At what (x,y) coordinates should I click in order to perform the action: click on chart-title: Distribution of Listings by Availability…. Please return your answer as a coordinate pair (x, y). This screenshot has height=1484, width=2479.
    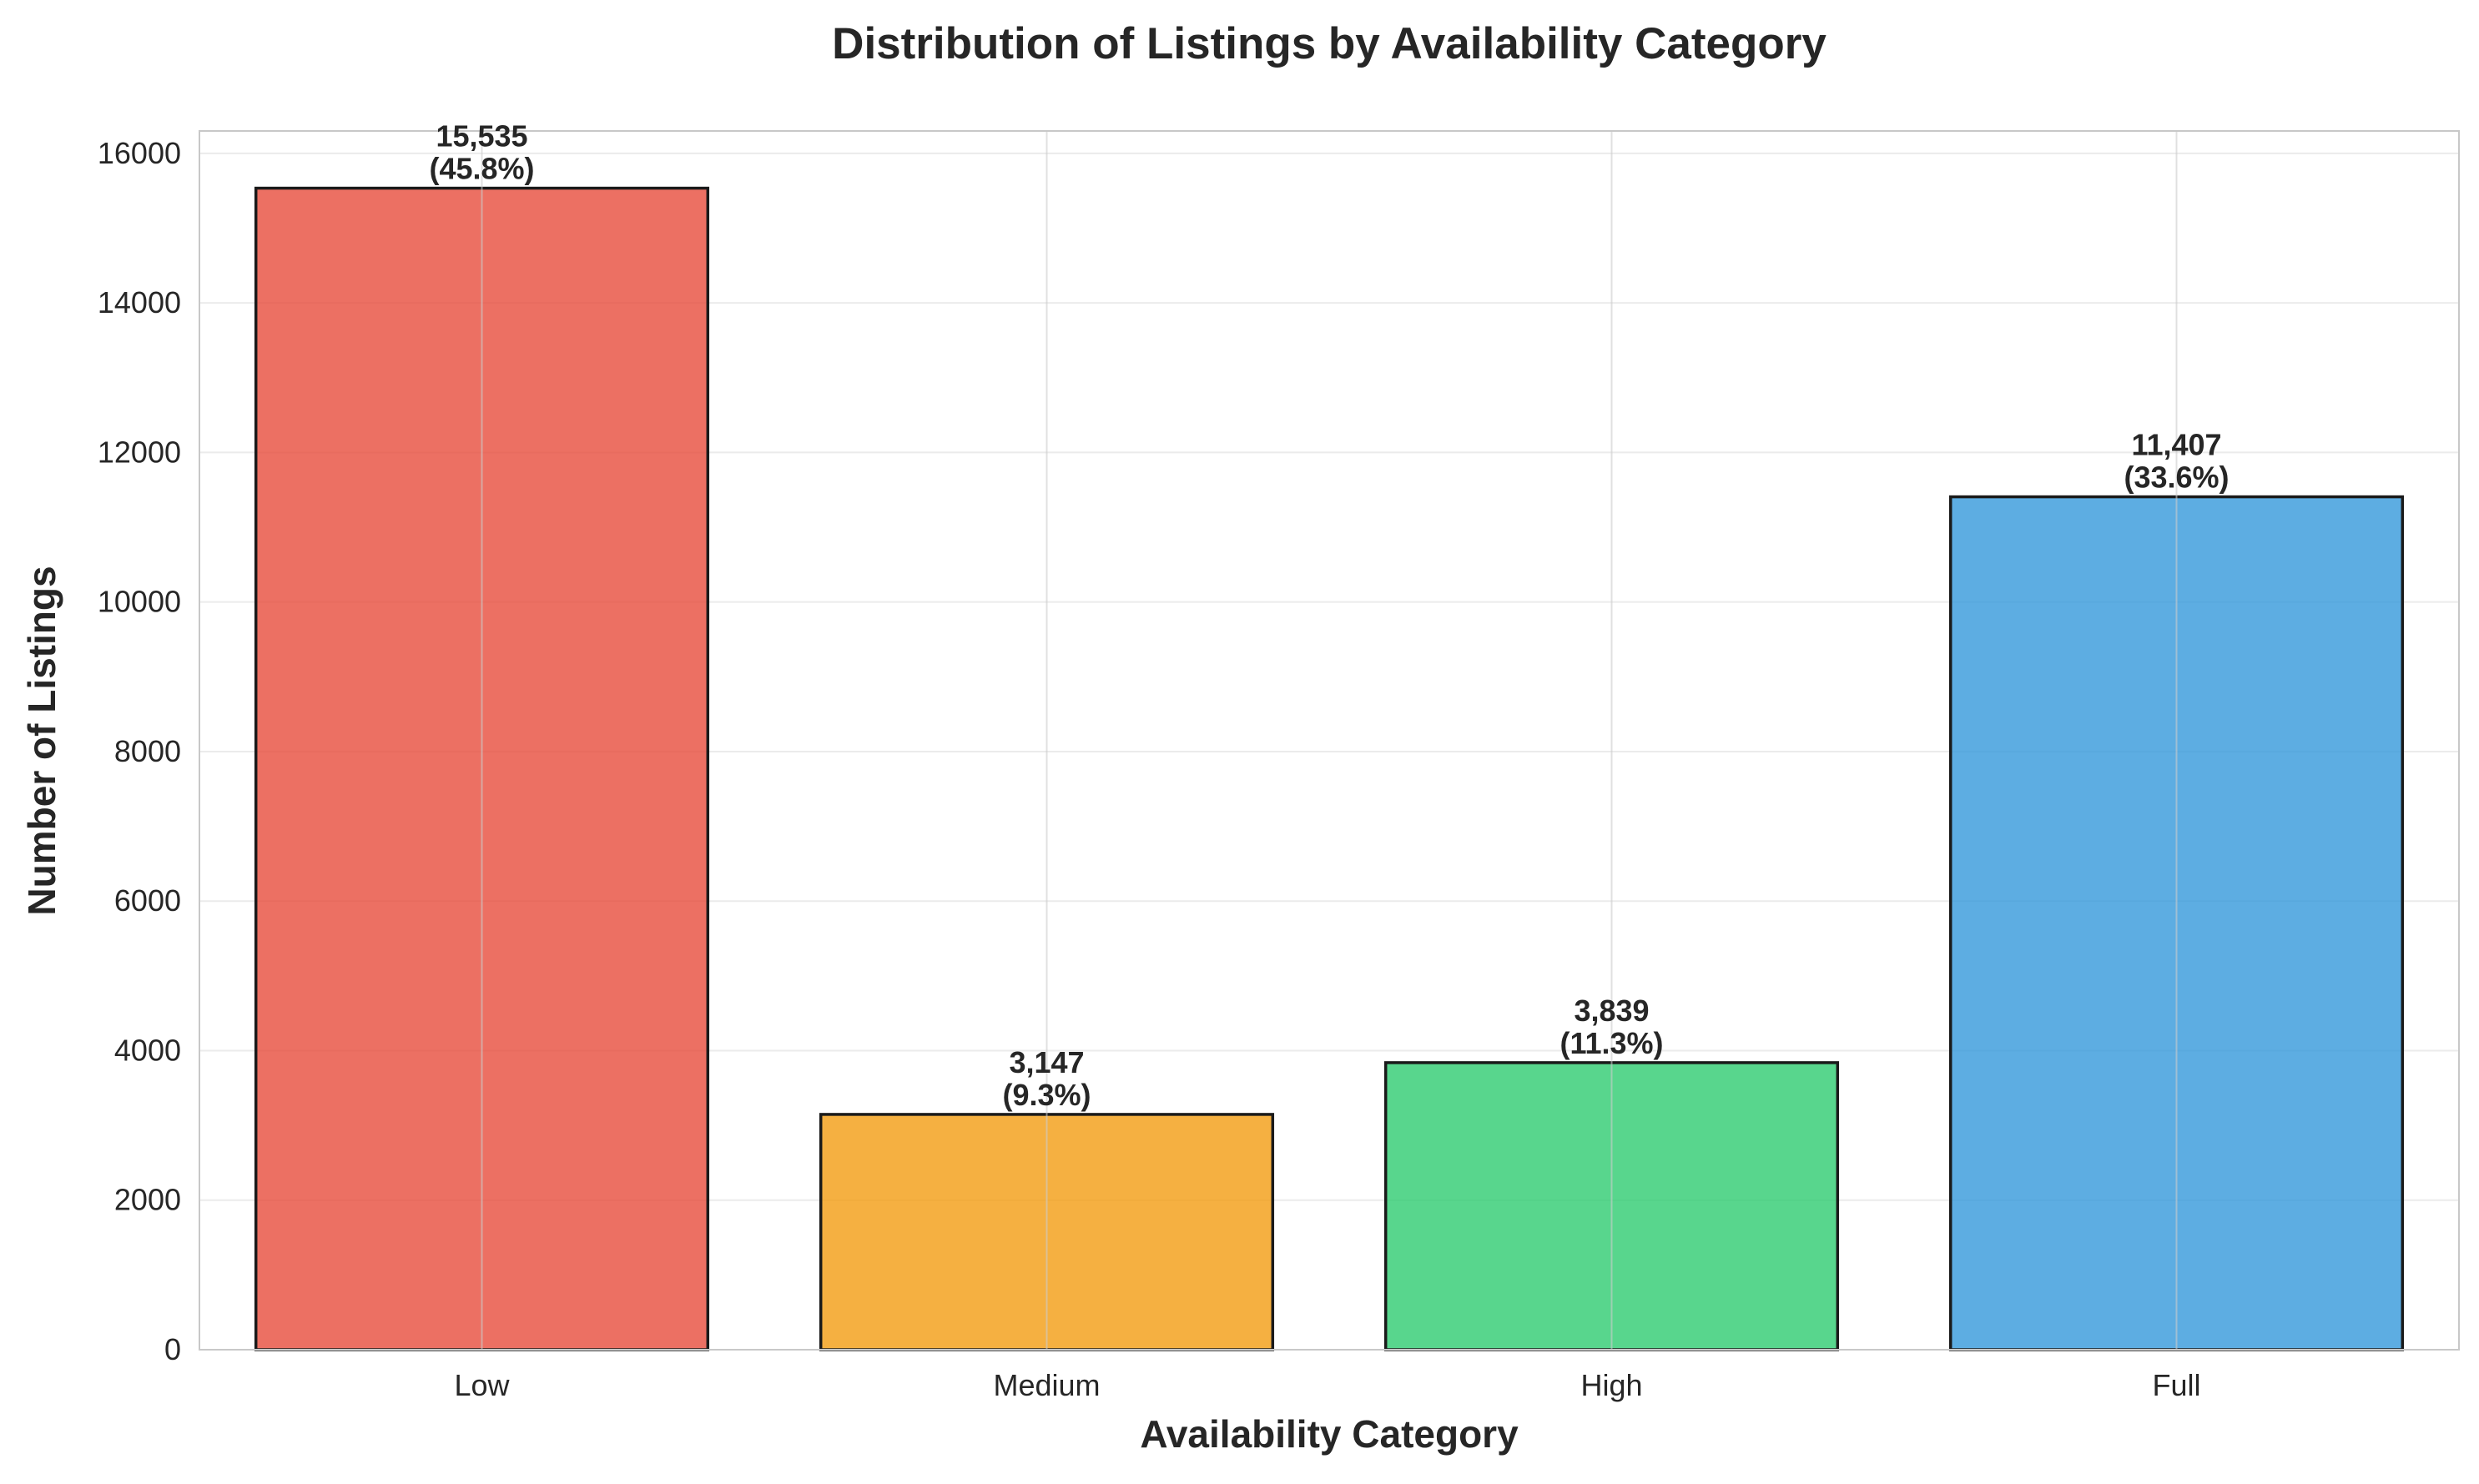
    Looking at the image, I should click on (1329, 44).